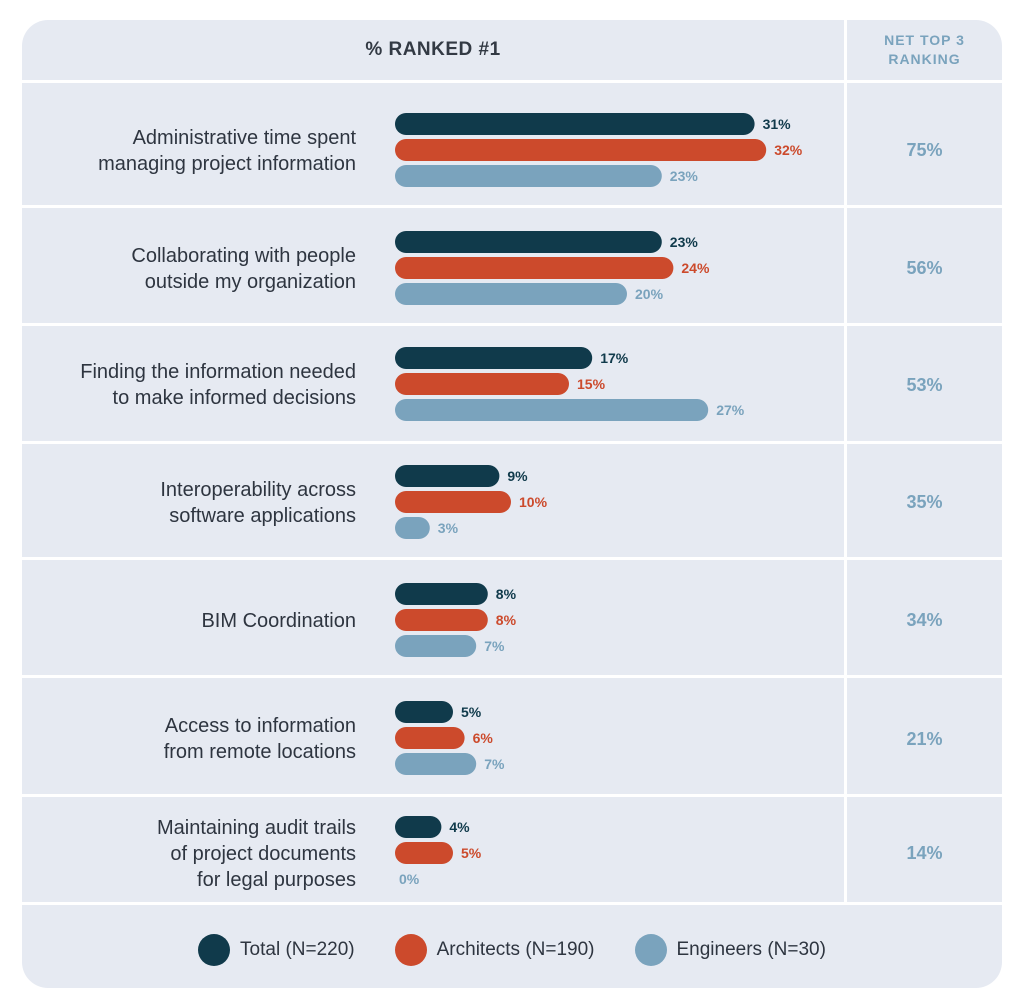 The height and width of the screenshot is (1008, 1024). Describe the element at coordinates (614, 358) in the screenshot. I see `data-label-total: 17%` at that location.